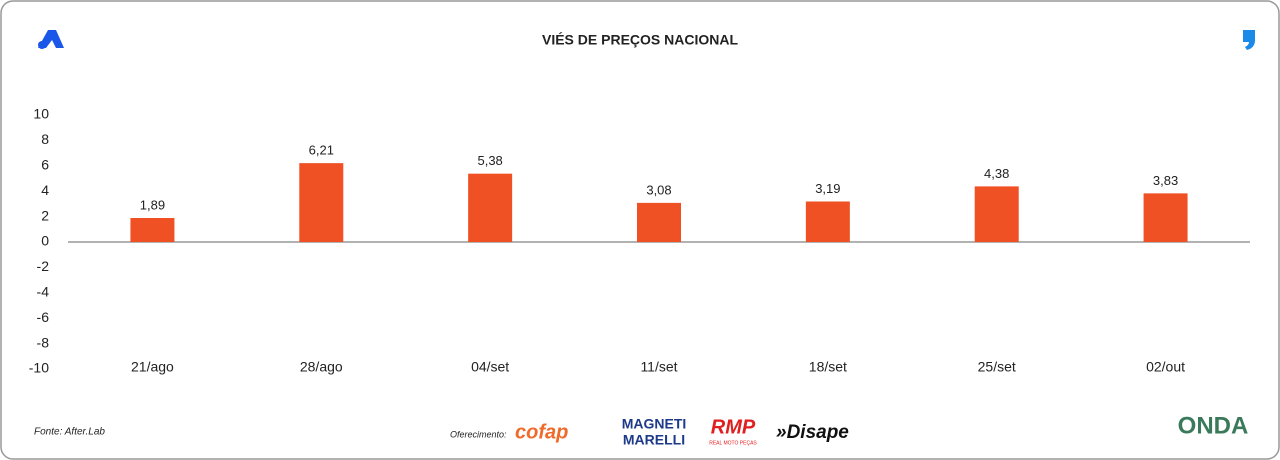 This screenshot has width=1280, height=460. Describe the element at coordinates (489, 160) in the screenshot. I see `value-label: 5,38` at that location.